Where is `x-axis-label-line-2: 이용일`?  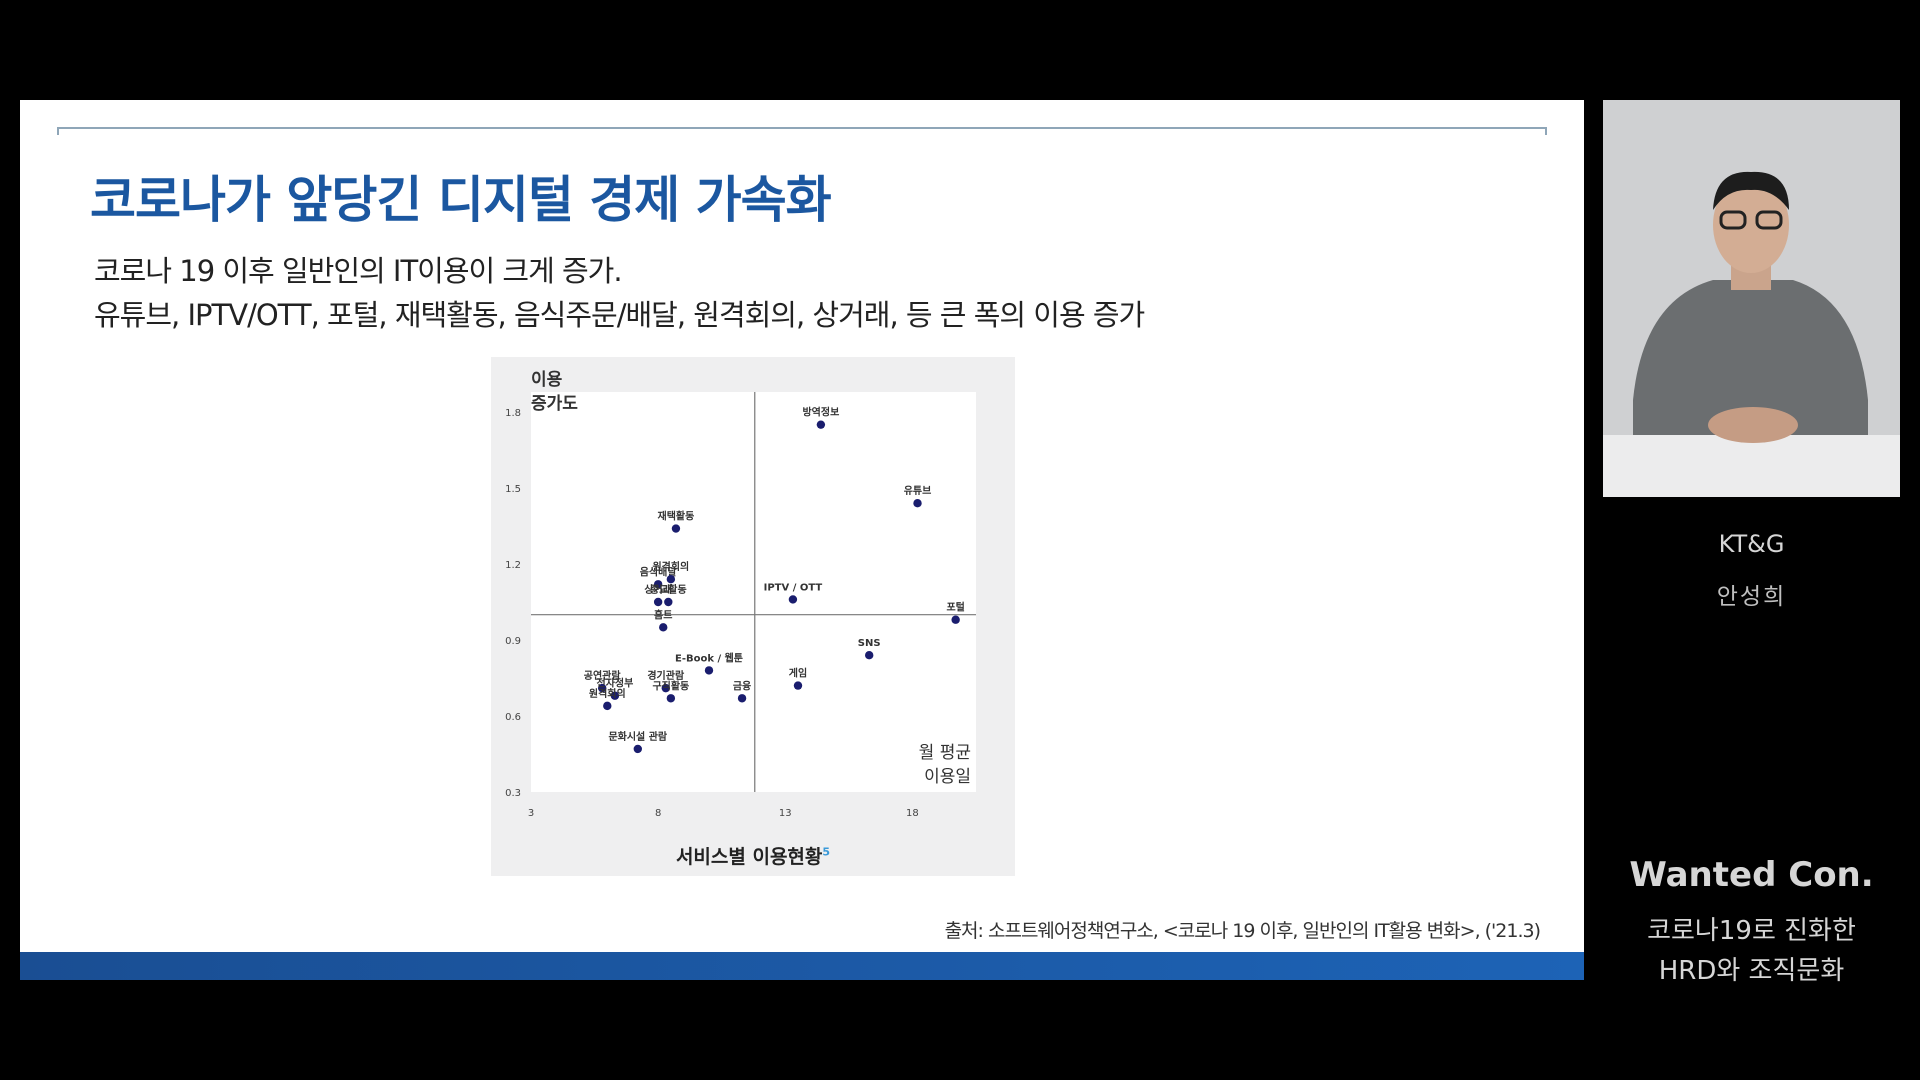 x-axis-label-line-2: 이용일 is located at coordinates (947, 777).